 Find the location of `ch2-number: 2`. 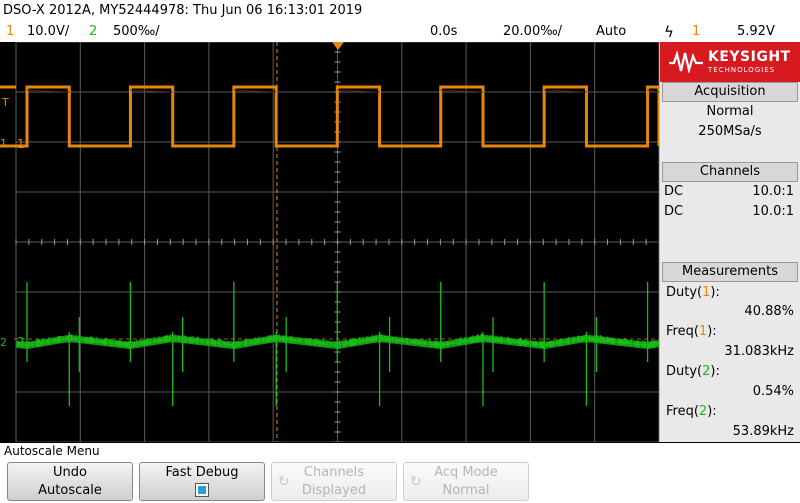

ch2-number: 2 is located at coordinates (93, 31).